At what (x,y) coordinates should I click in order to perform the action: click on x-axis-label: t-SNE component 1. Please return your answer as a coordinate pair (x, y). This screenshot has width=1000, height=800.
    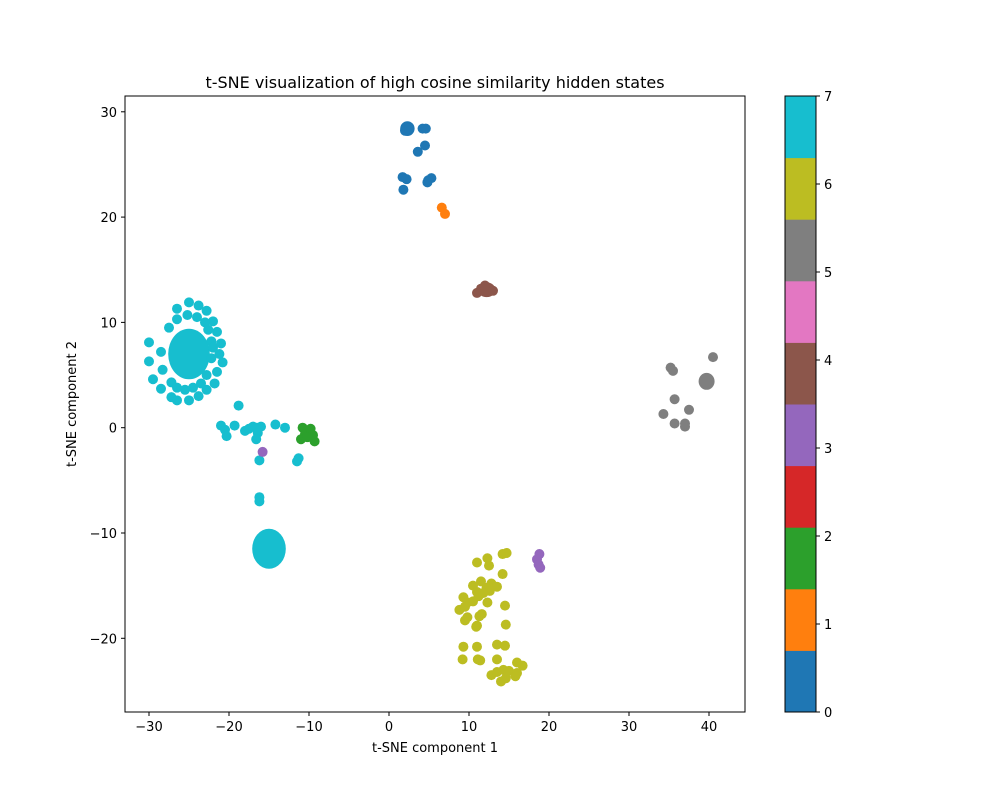
    Looking at the image, I should click on (435, 748).